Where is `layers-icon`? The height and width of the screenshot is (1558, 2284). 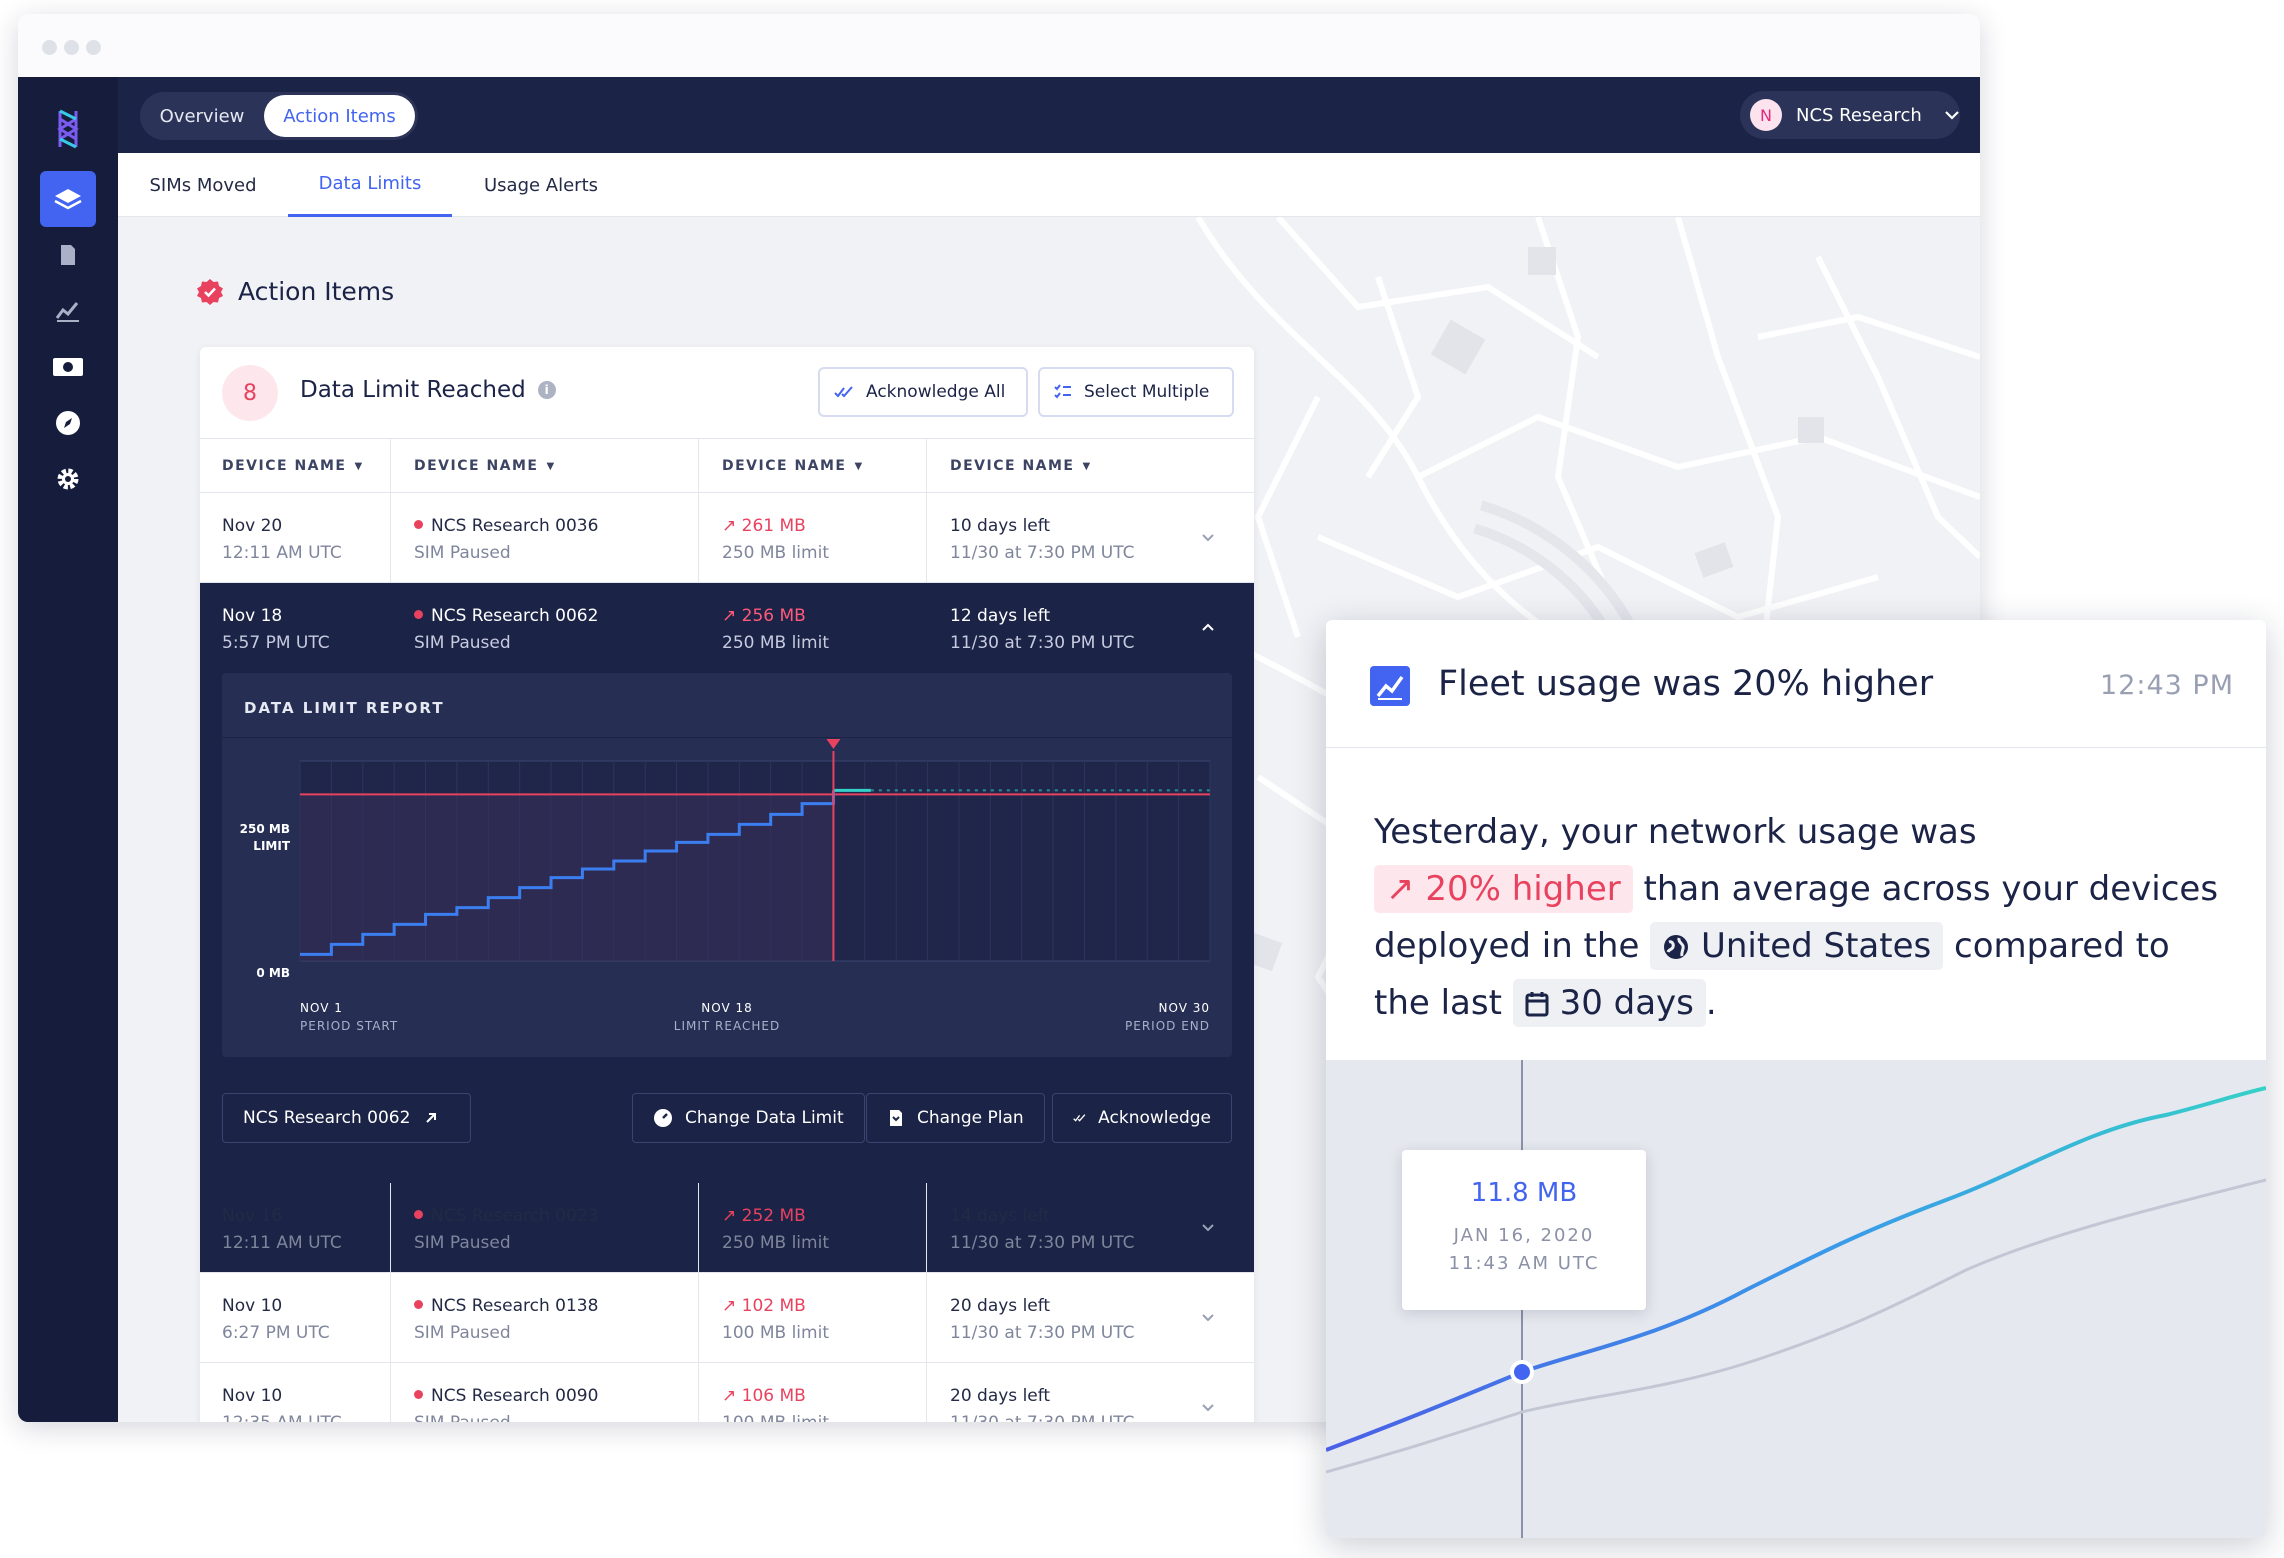 layers-icon is located at coordinates (68, 199).